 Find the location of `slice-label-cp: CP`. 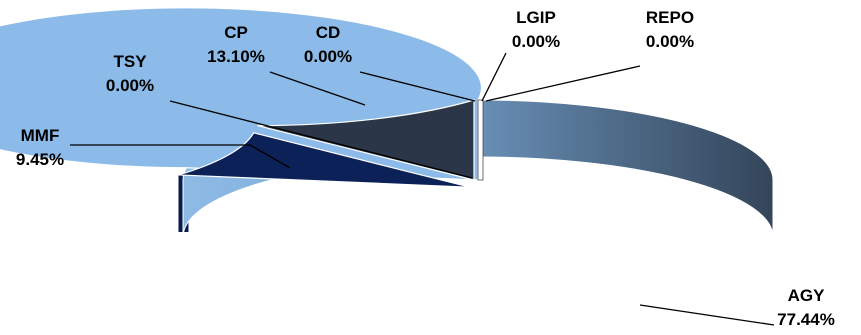

slice-label-cp: CP is located at coordinates (236, 32).